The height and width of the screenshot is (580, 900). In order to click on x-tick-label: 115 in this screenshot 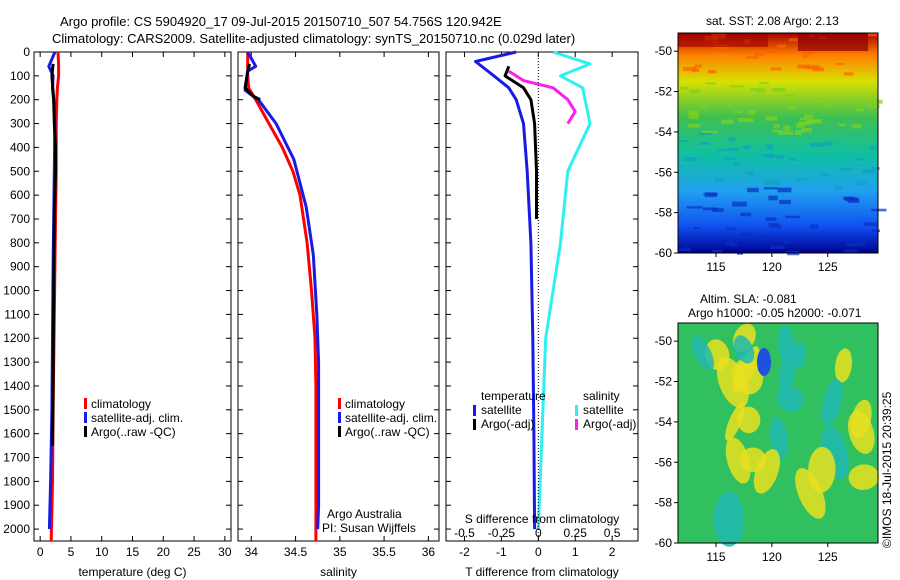, I will do `click(715, 557)`.